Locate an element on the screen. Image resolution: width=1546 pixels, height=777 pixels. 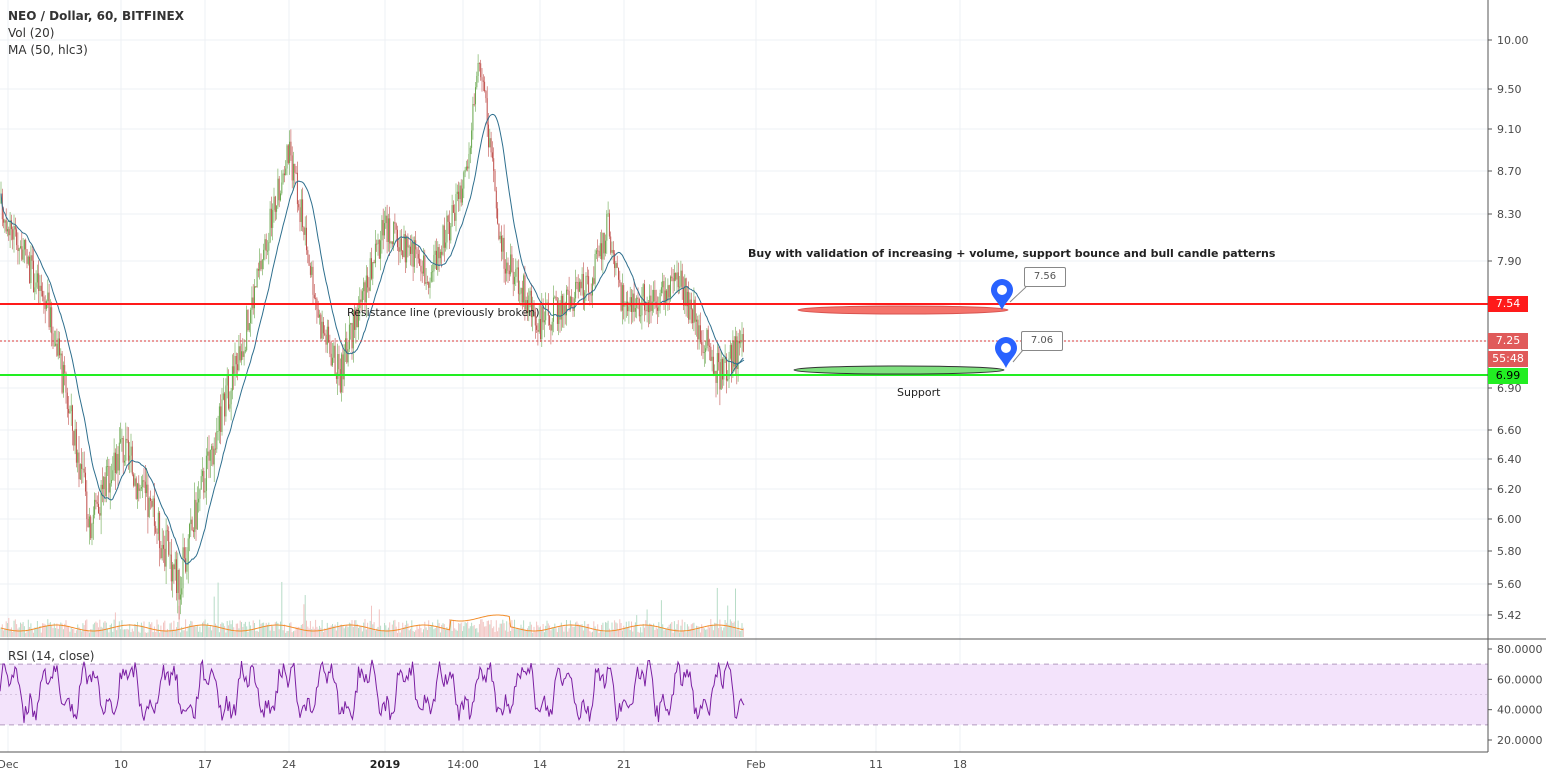
ma-indicator-label: MA (50, hlc3) is located at coordinates (48, 50).